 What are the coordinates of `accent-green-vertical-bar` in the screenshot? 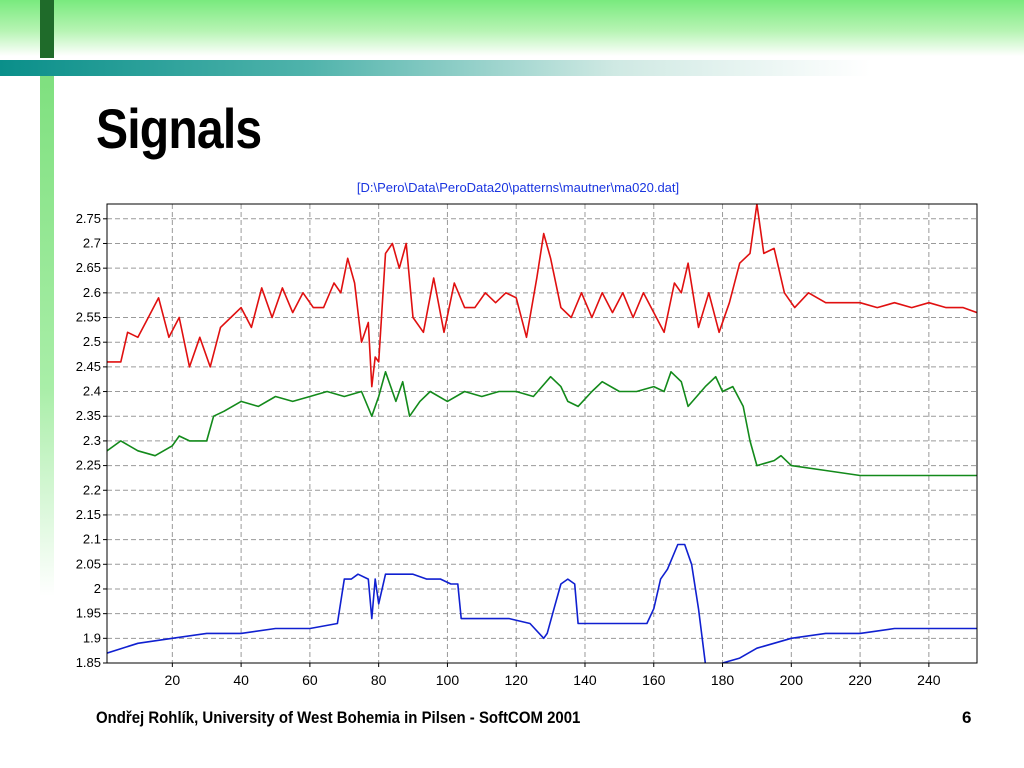 It's located at (47, 336).